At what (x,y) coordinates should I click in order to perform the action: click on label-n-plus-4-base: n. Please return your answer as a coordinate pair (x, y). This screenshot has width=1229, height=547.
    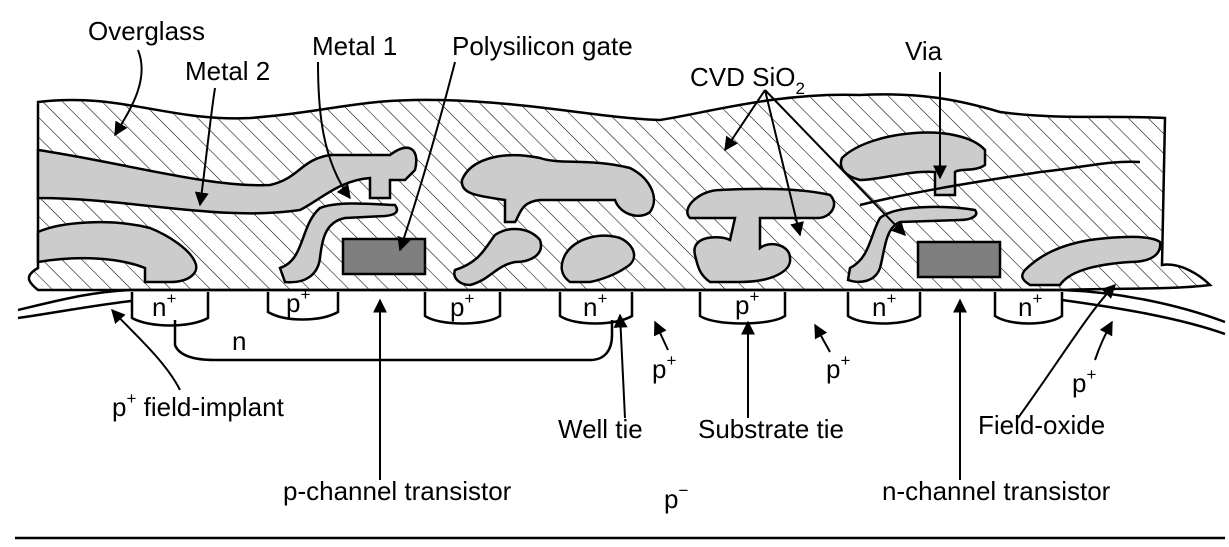
    Looking at the image, I should click on (1025, 307).